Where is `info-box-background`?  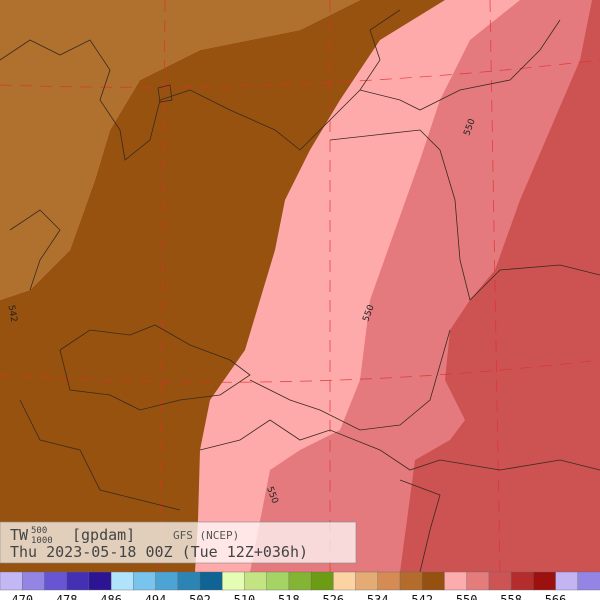 info-box-background is located at coordinates (178, 542).